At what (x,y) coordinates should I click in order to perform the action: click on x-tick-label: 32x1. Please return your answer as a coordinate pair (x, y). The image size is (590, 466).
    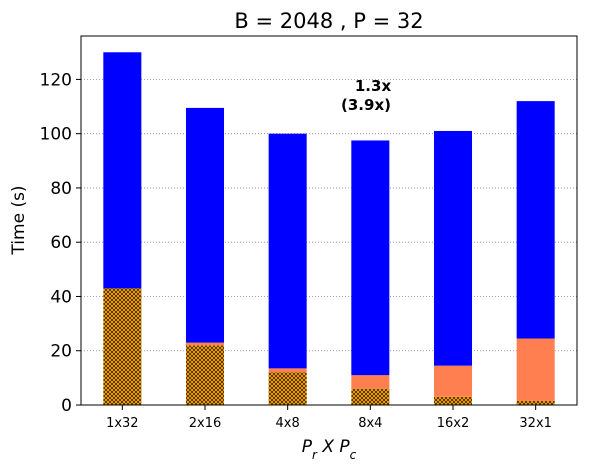
    Looking at the image, I should click on (535, 423).